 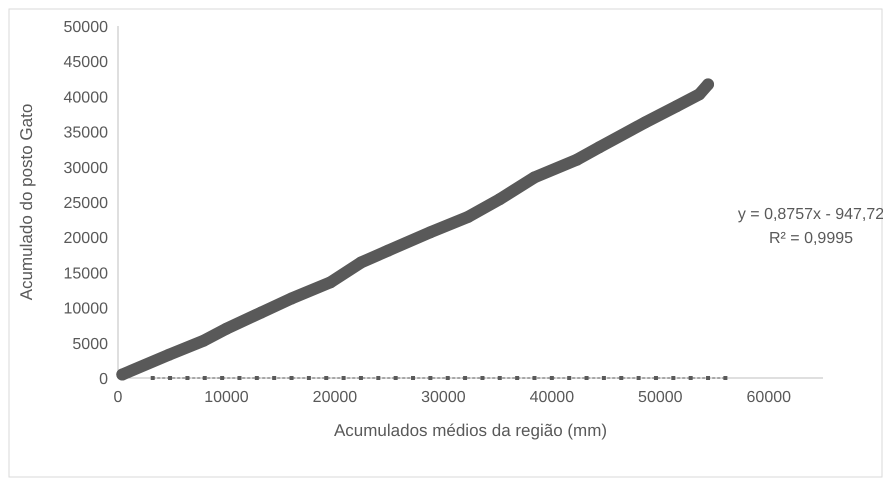 I want to click on y-tick-label: 10000, so click(x=86, y=309).